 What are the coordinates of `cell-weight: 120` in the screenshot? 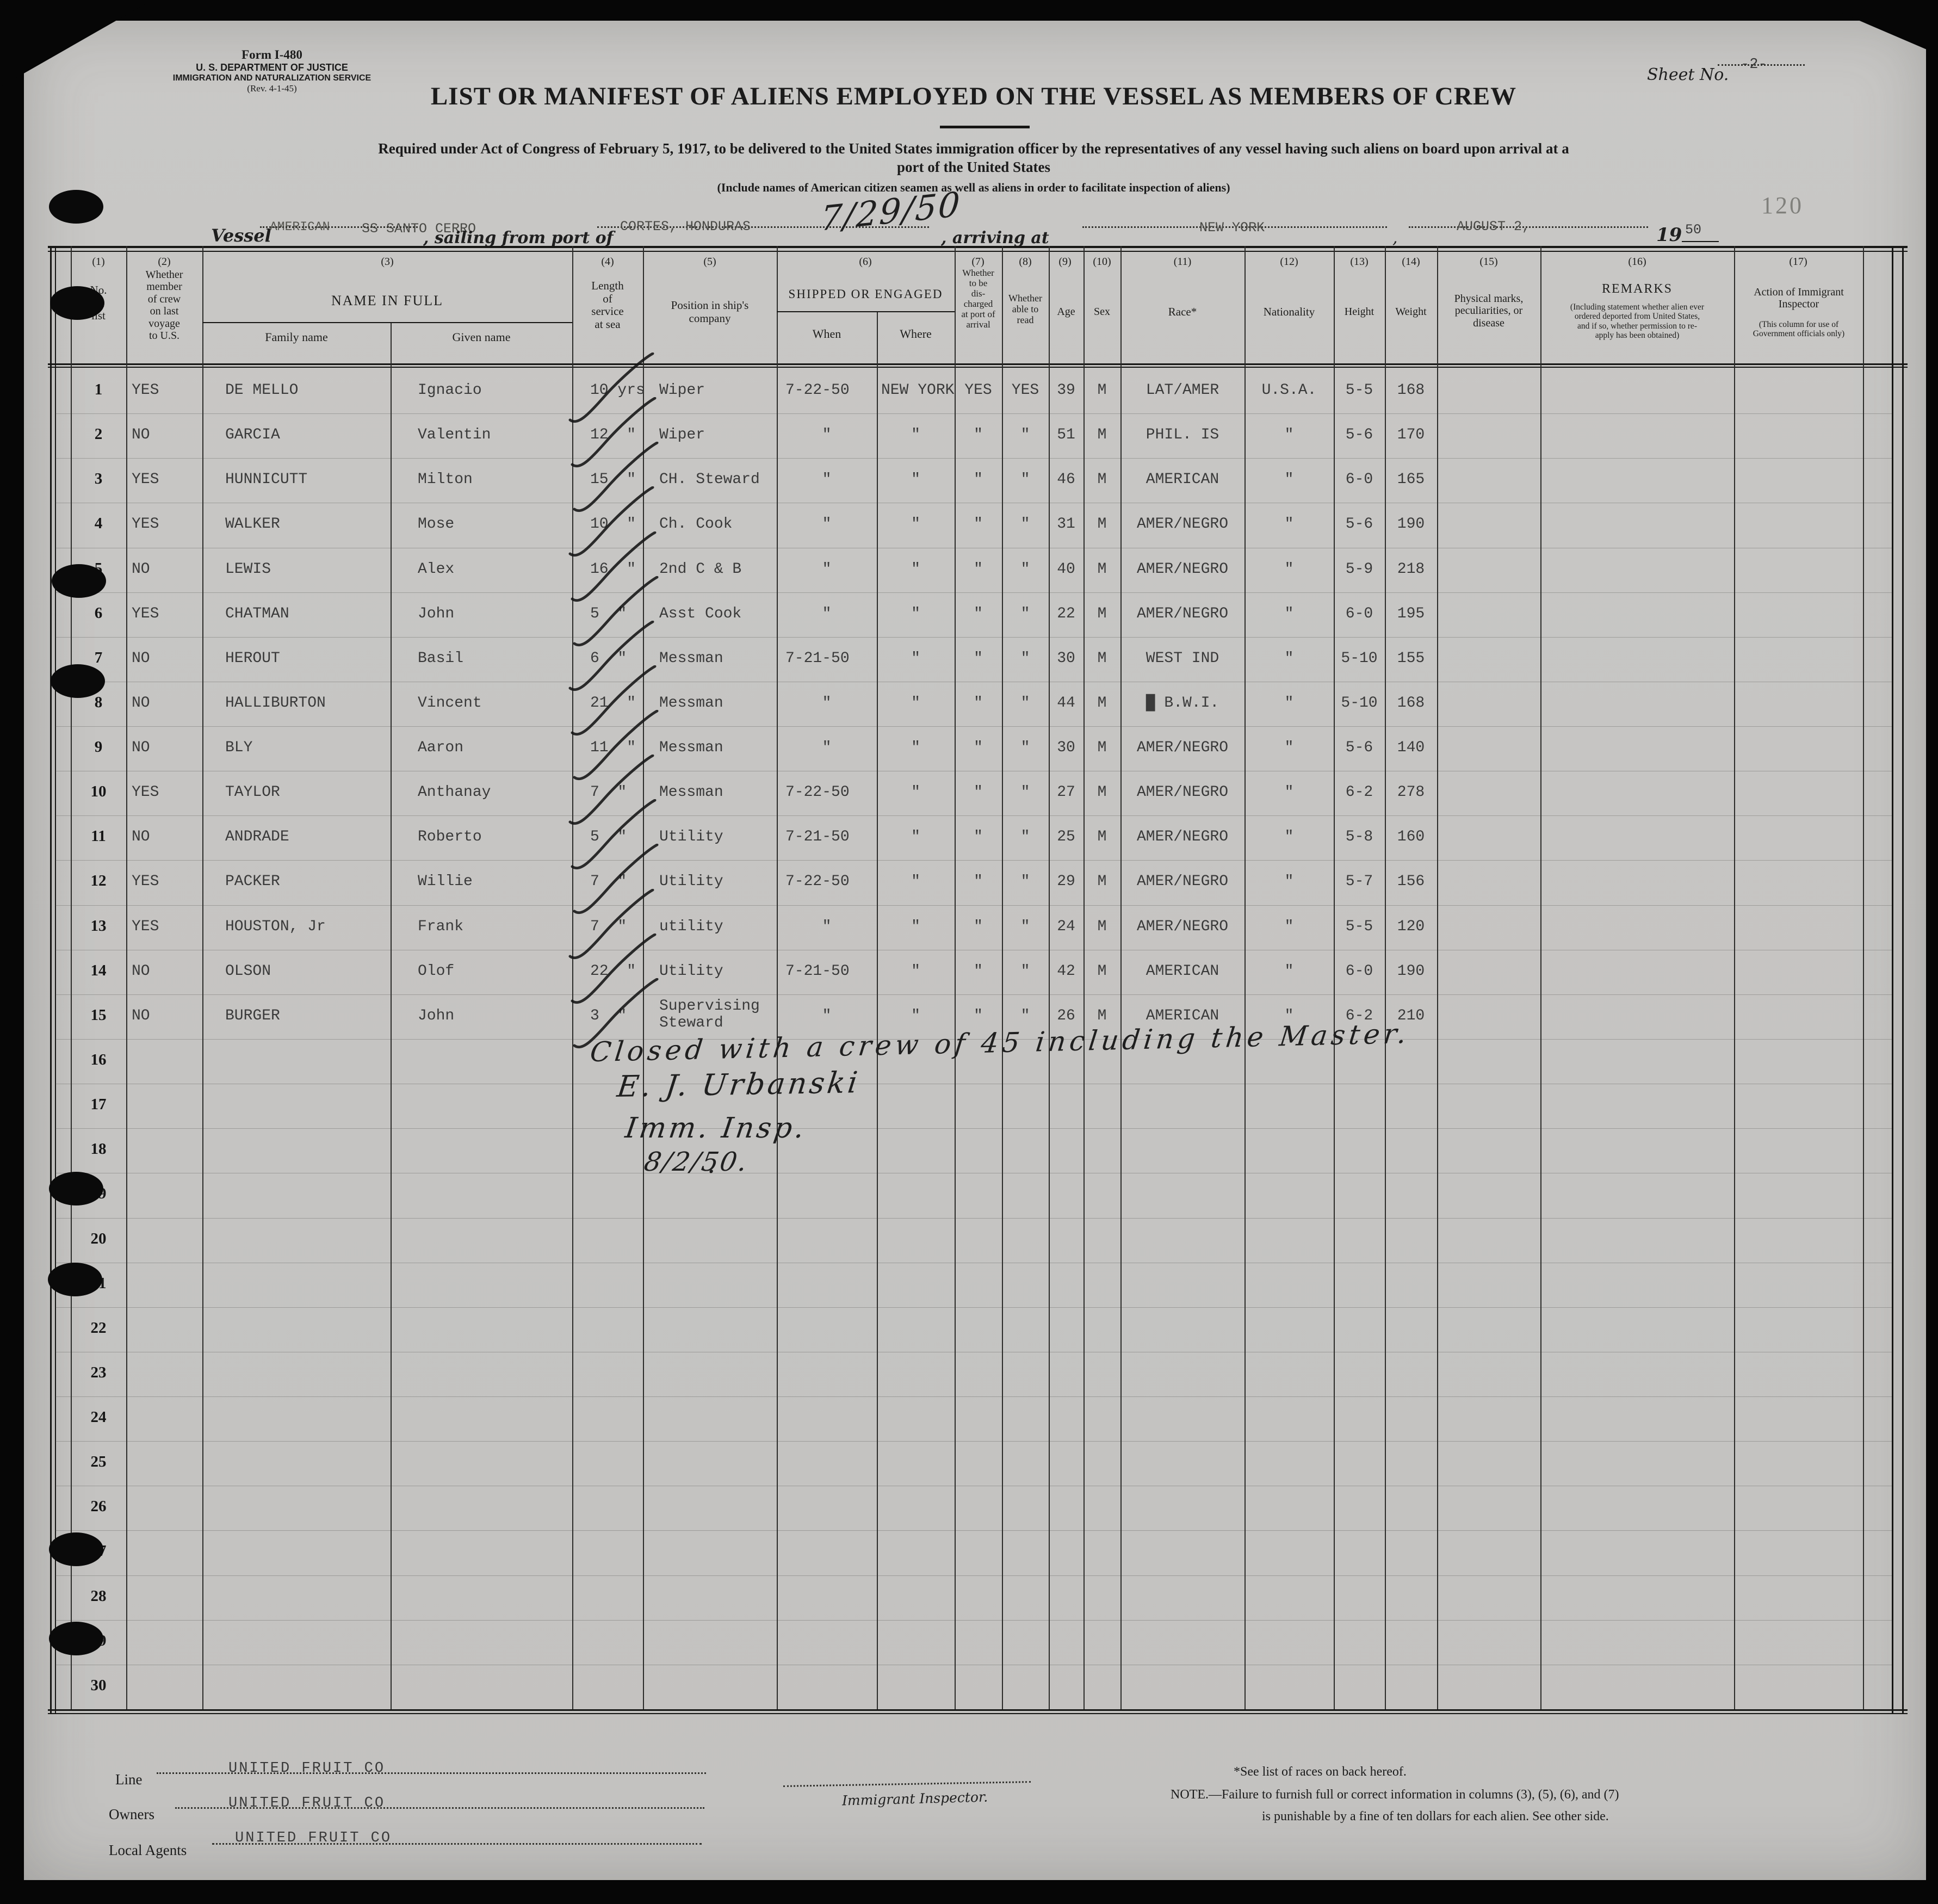 It's located at (1411, 927).